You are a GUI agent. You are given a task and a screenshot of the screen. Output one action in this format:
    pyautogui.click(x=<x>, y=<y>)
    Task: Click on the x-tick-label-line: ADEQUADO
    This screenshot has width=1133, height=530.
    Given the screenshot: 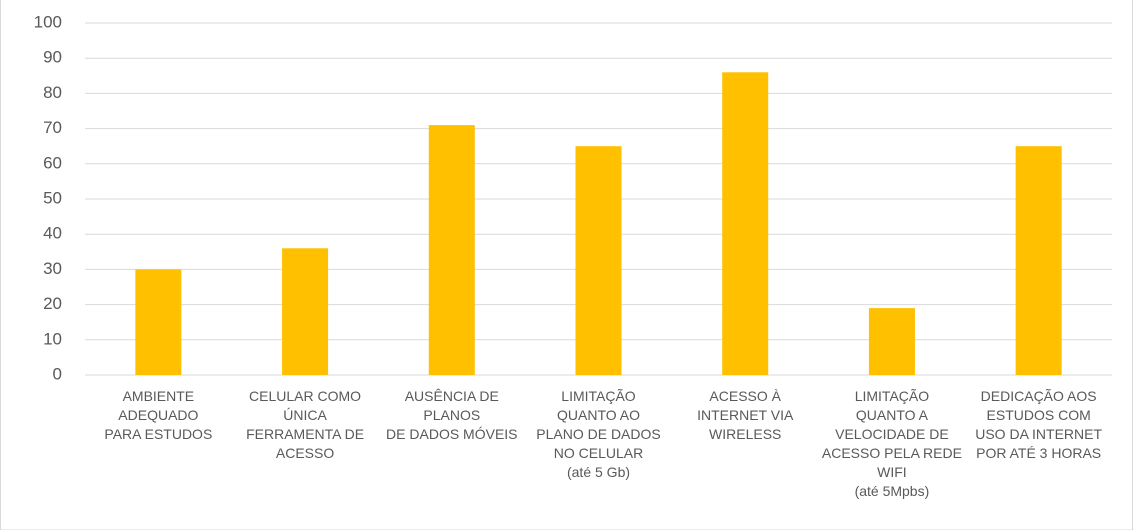 What is the action you would take?
    pyautogui.click(x=158, y=415)
    